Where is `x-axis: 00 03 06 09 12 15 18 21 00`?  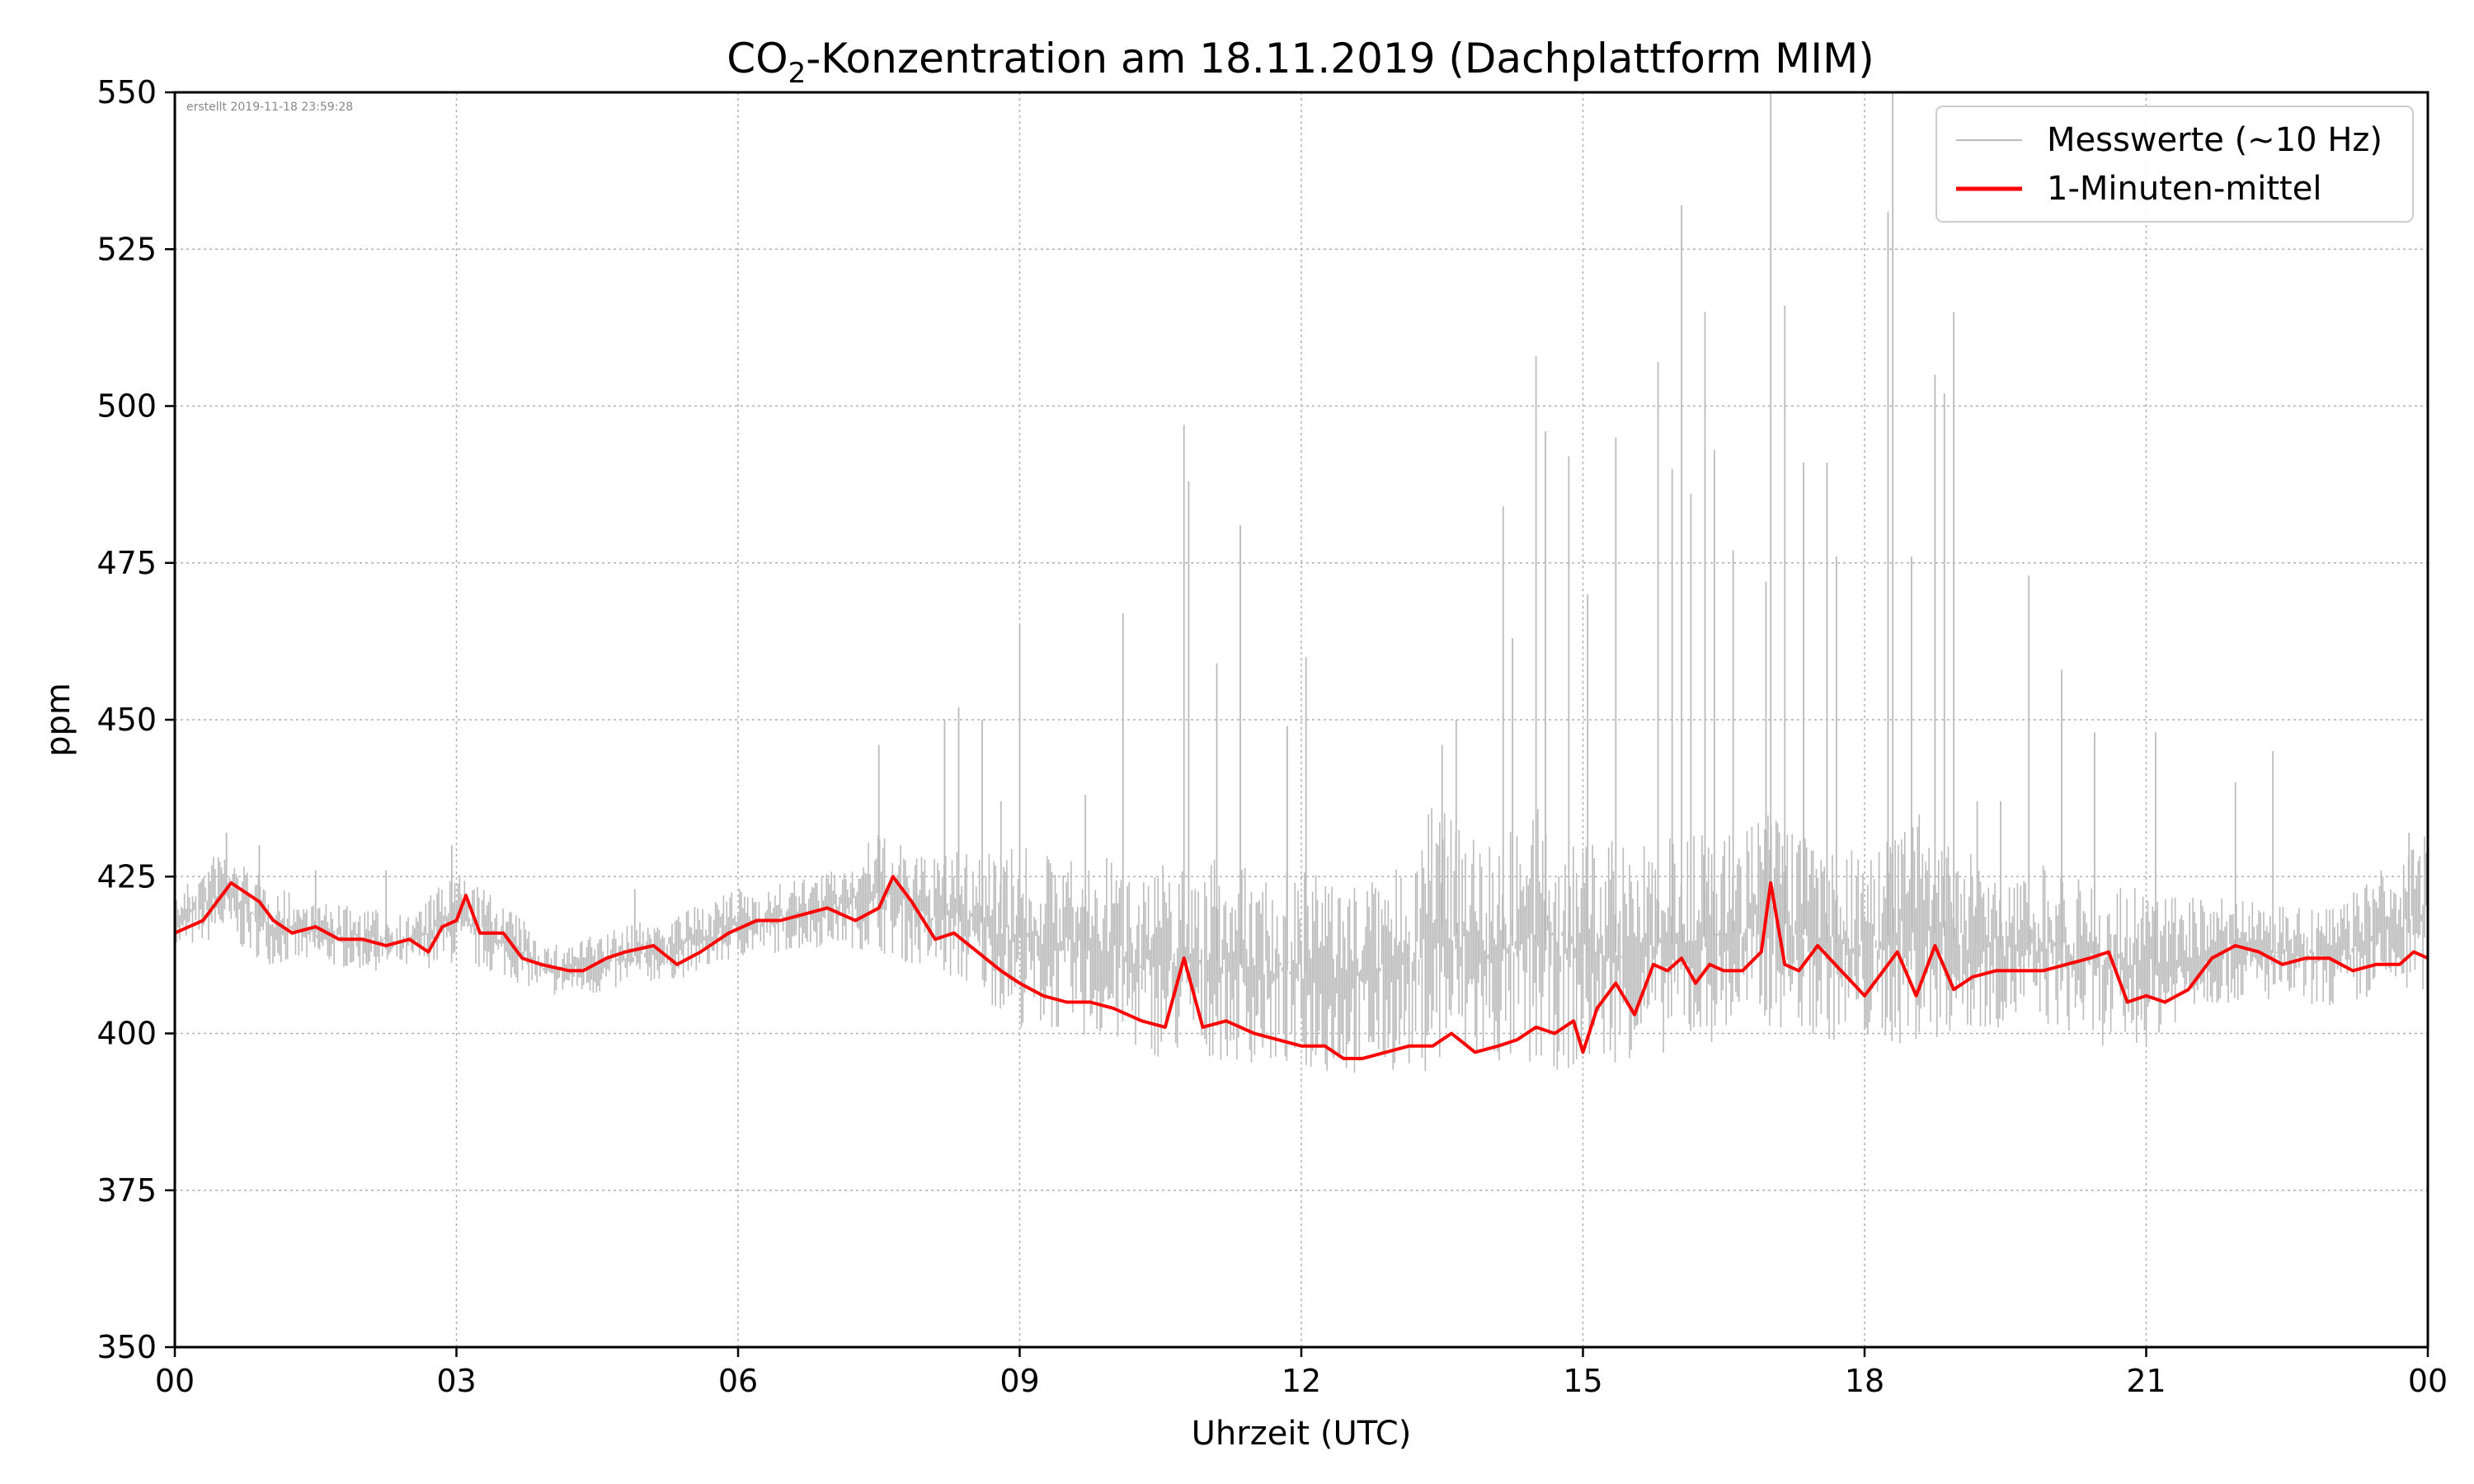
x-axis: 00 03 06 09 12 15 18 21 00 is located at coordinates (1301, 1373).